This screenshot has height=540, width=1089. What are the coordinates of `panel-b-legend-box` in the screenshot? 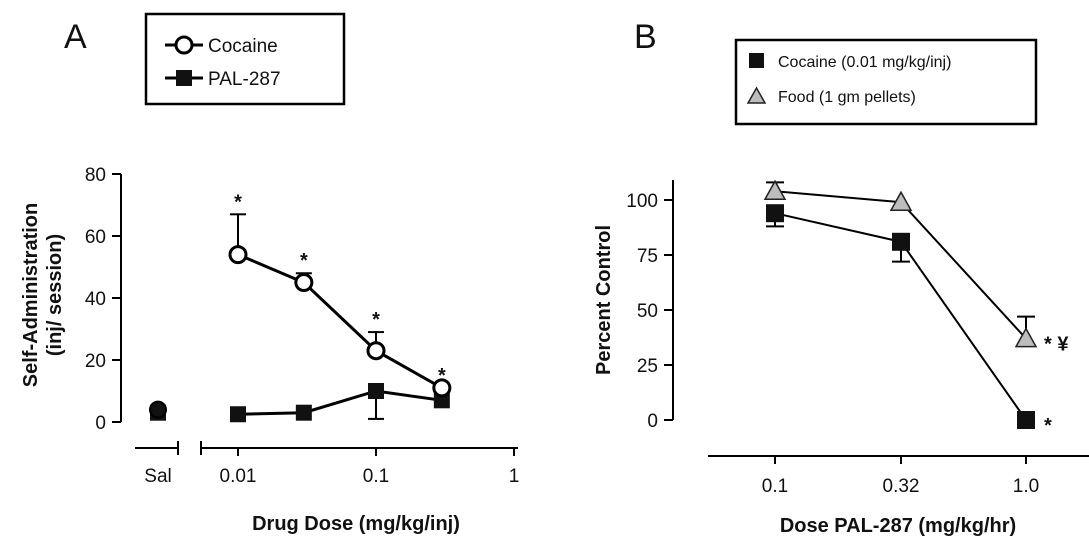 It's located at (886, 82).